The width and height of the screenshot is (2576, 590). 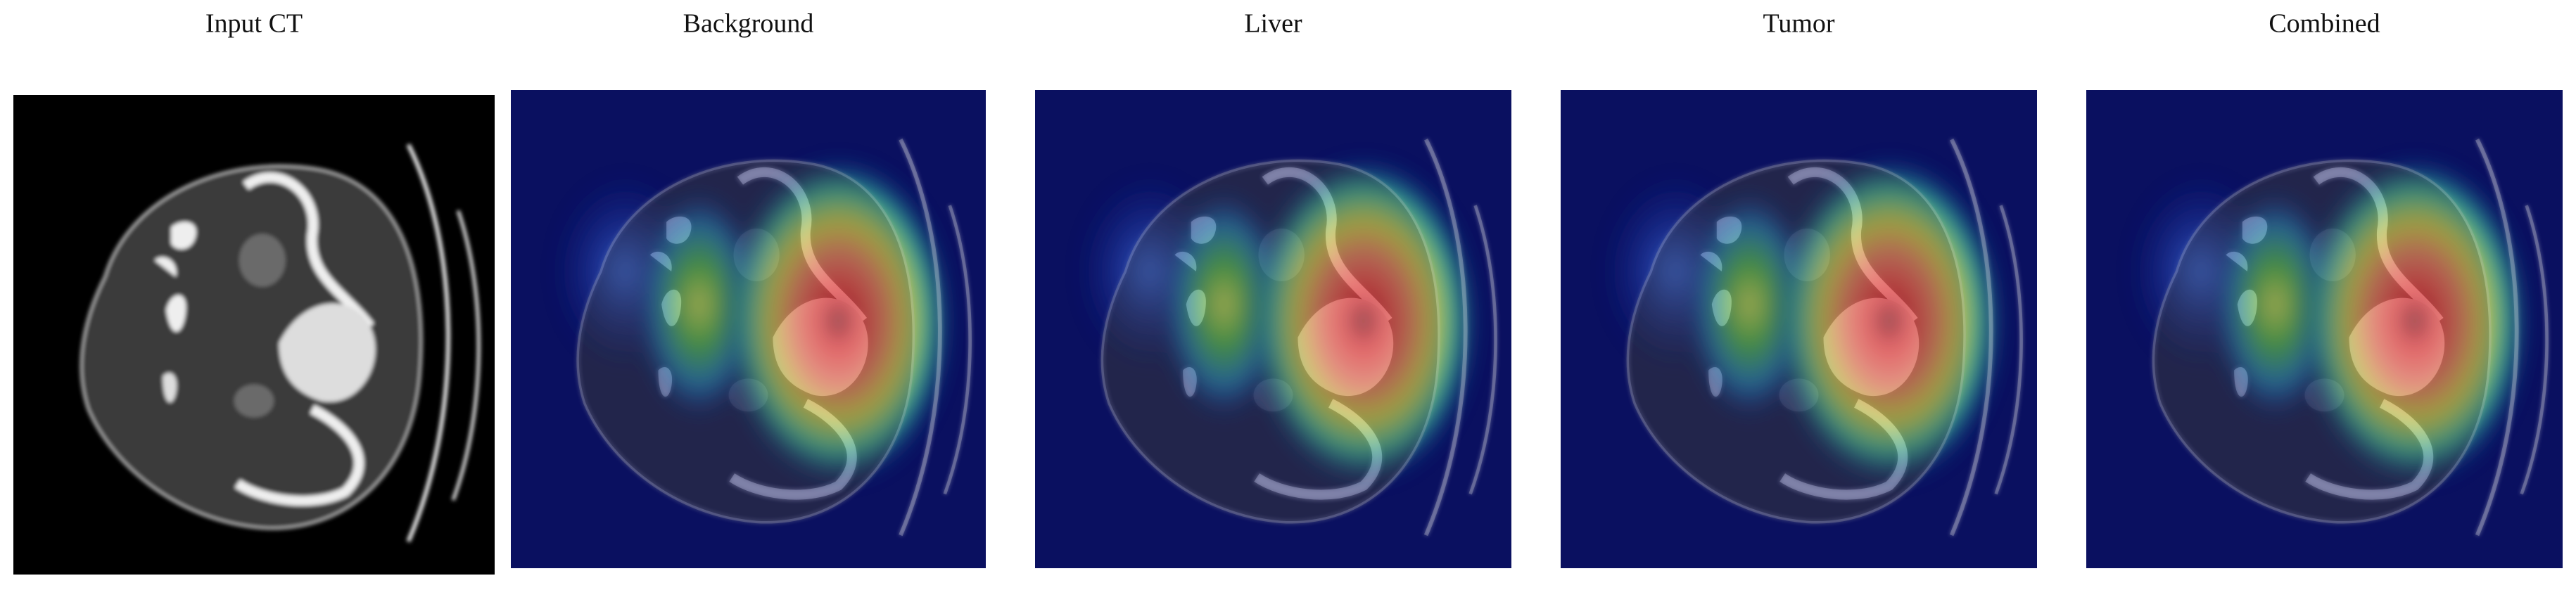 What do you see at coordinates (254, 24) in the screenshot?
I see `panel-title: Input CT` at bounding box center [254, 24].